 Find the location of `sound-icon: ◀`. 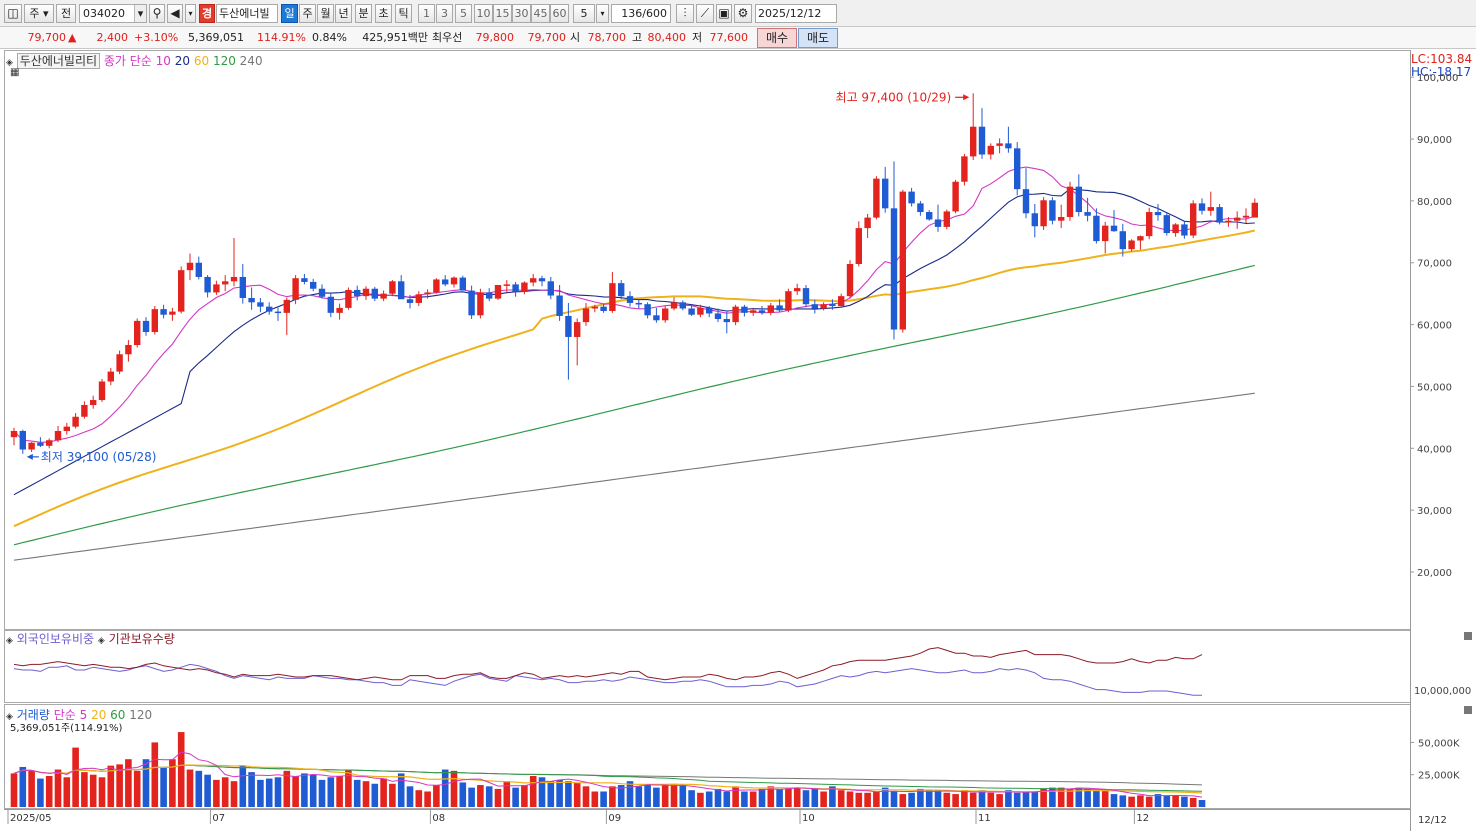

sound-icon: ◀ is located at coordinates (175, 13).